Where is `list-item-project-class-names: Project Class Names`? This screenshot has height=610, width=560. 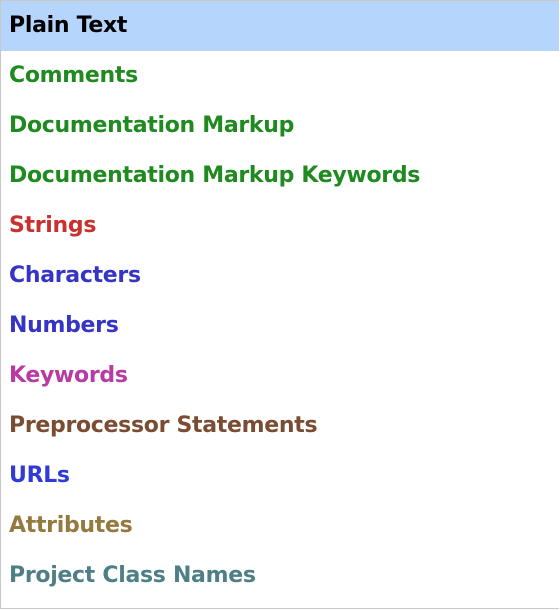 list-item-project-class-names: Project Class Names is located at coordinates (280, 576).